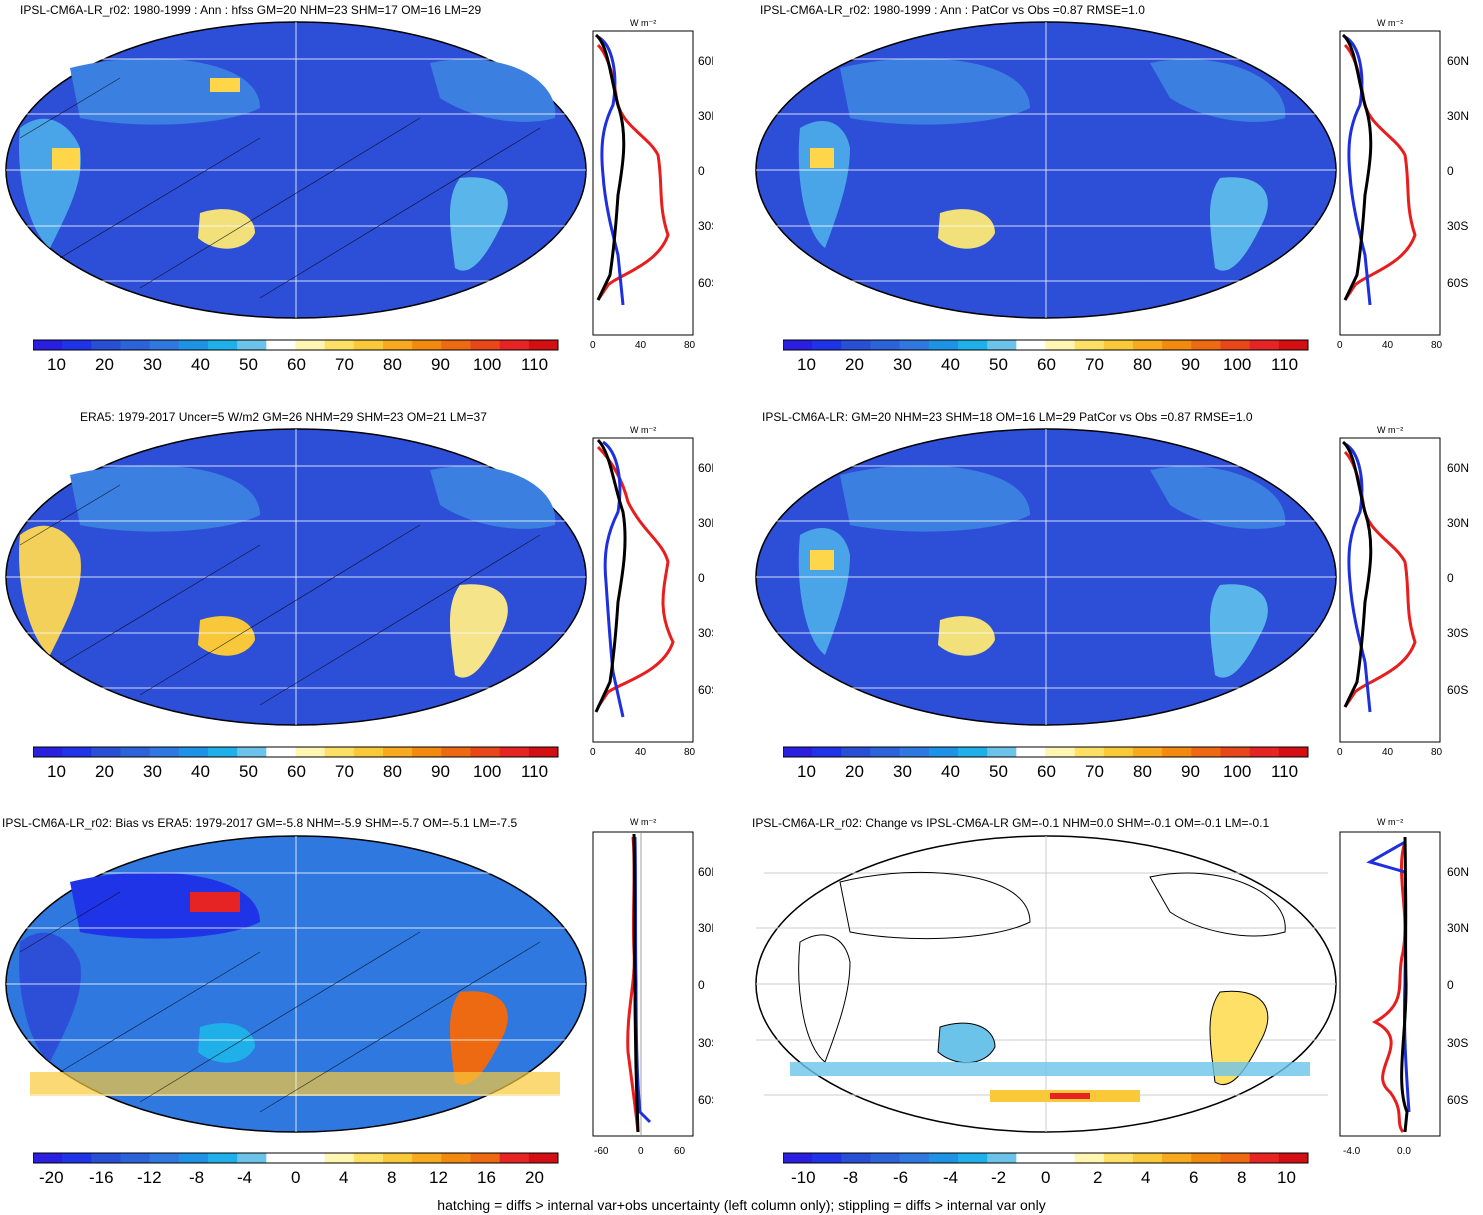 This screenshot has height=1215, width=1483. I want to click on panel-5-map, so click(296, 984).